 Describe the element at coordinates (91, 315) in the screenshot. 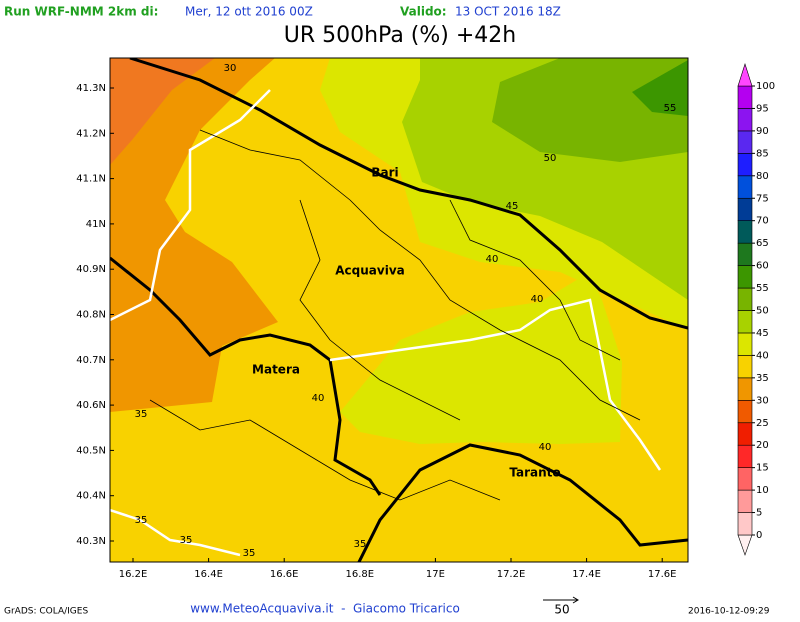

I see `lat-label: 40.8N` at that location.